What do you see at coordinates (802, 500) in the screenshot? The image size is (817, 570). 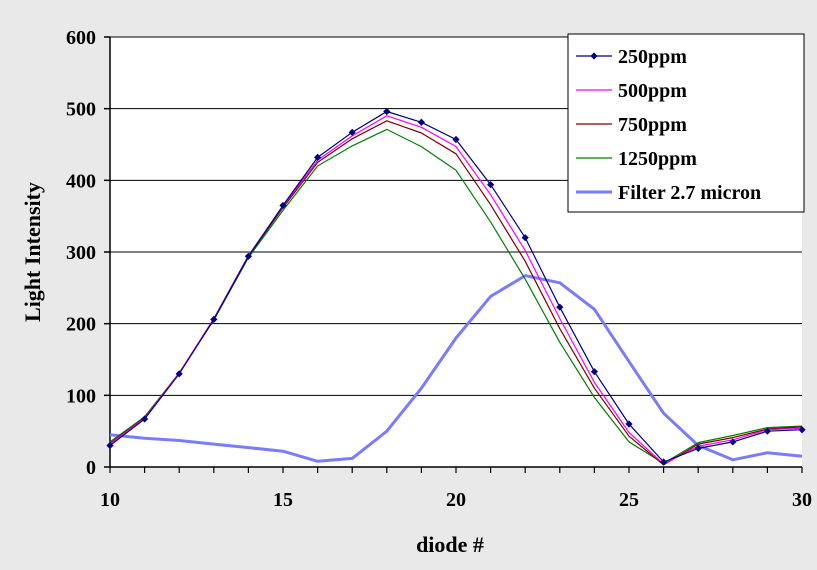 I see `x-tick-label: 30` at bounding box center [802, 500].